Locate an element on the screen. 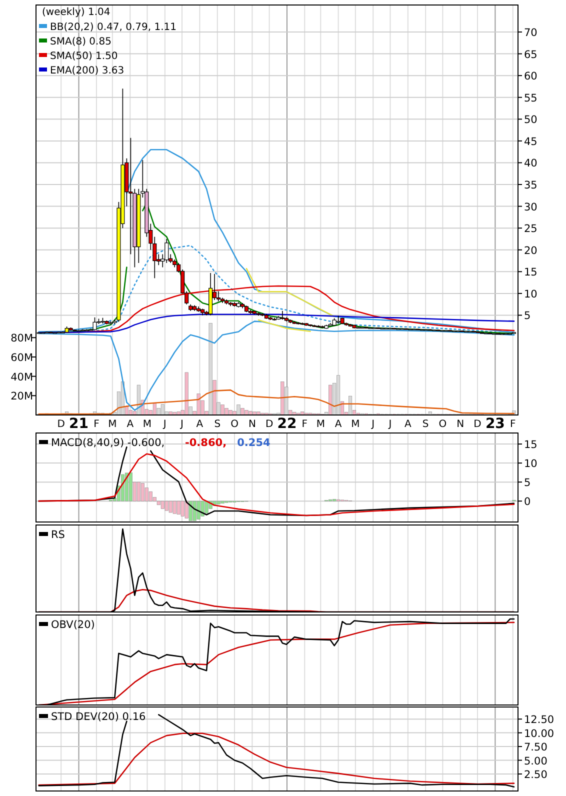 The height and width of the screenshot is (796, 566). y-tick-label: 20 is located at coordinates (531, 250).